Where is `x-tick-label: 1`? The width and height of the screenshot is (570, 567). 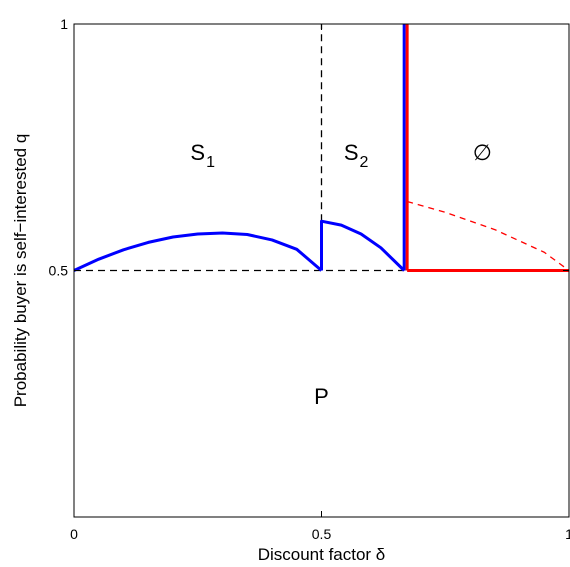 x-tick-label: 1 is located at coordinates (567, 534).